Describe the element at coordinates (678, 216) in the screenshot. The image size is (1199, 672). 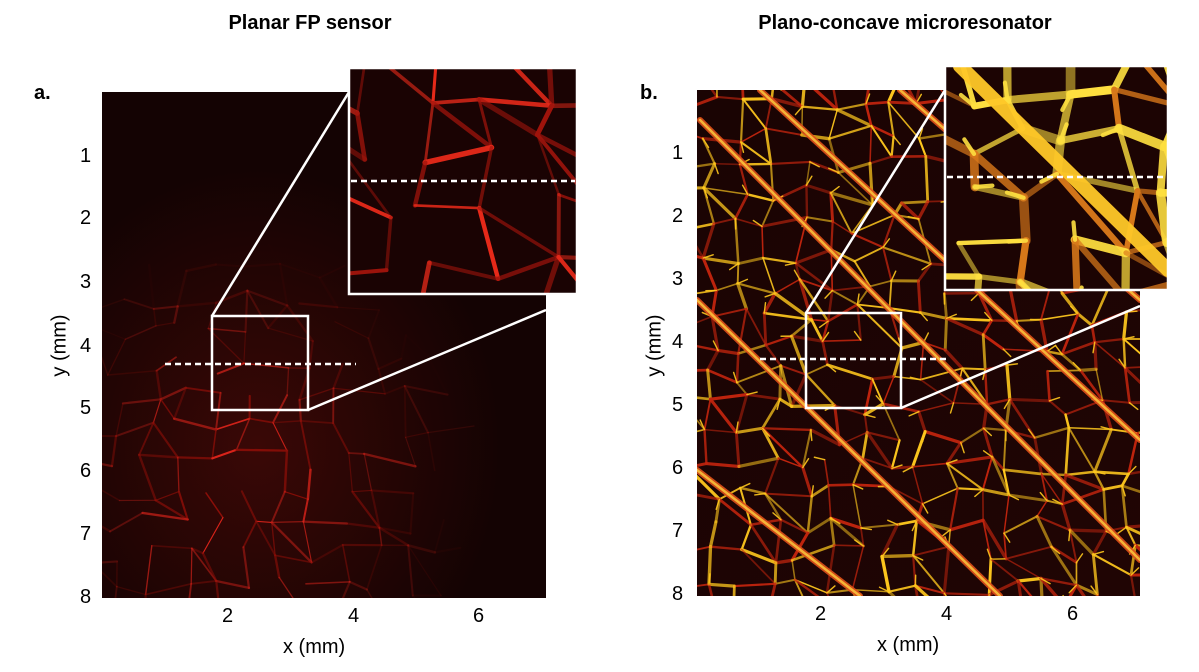
I see `panel-b-ytick-2: 2` at that location.